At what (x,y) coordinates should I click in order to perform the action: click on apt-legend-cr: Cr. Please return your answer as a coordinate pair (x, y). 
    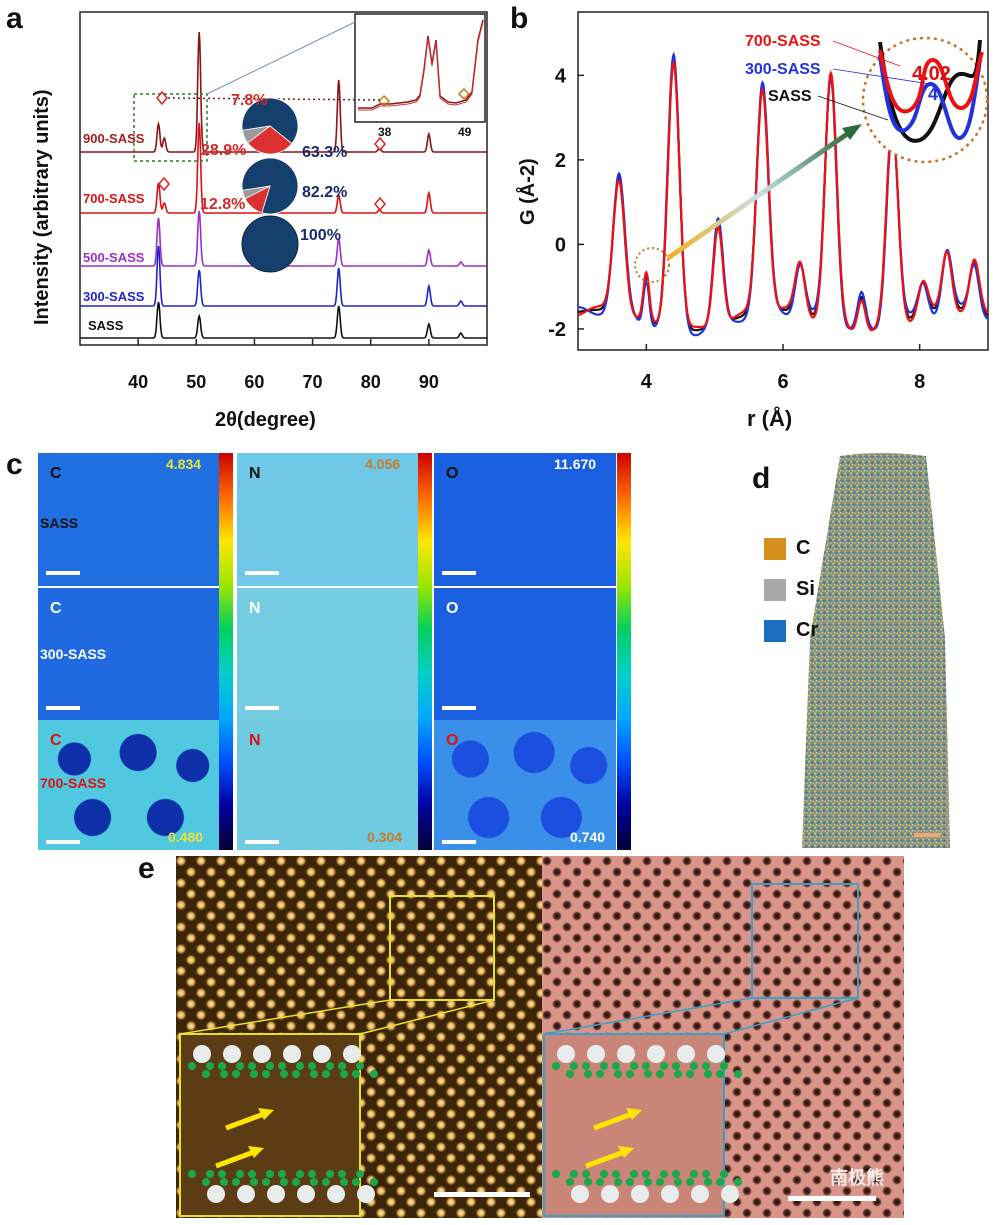
    Looking at the image, I should click on (791, 630).